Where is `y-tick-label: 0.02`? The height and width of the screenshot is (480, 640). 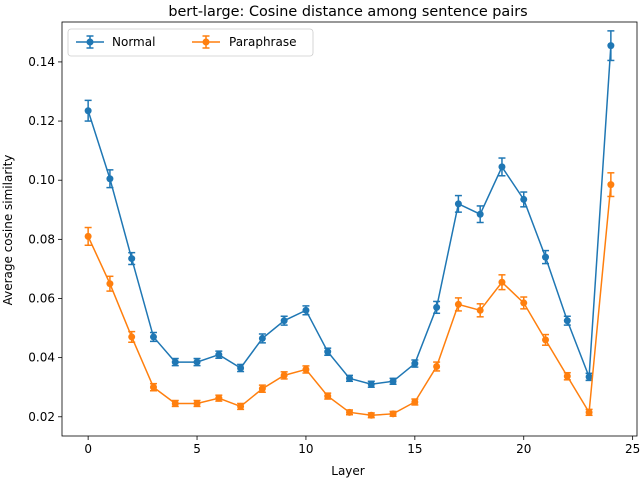
y-tick-label: 0.02 is located at coordinates (41, 417).